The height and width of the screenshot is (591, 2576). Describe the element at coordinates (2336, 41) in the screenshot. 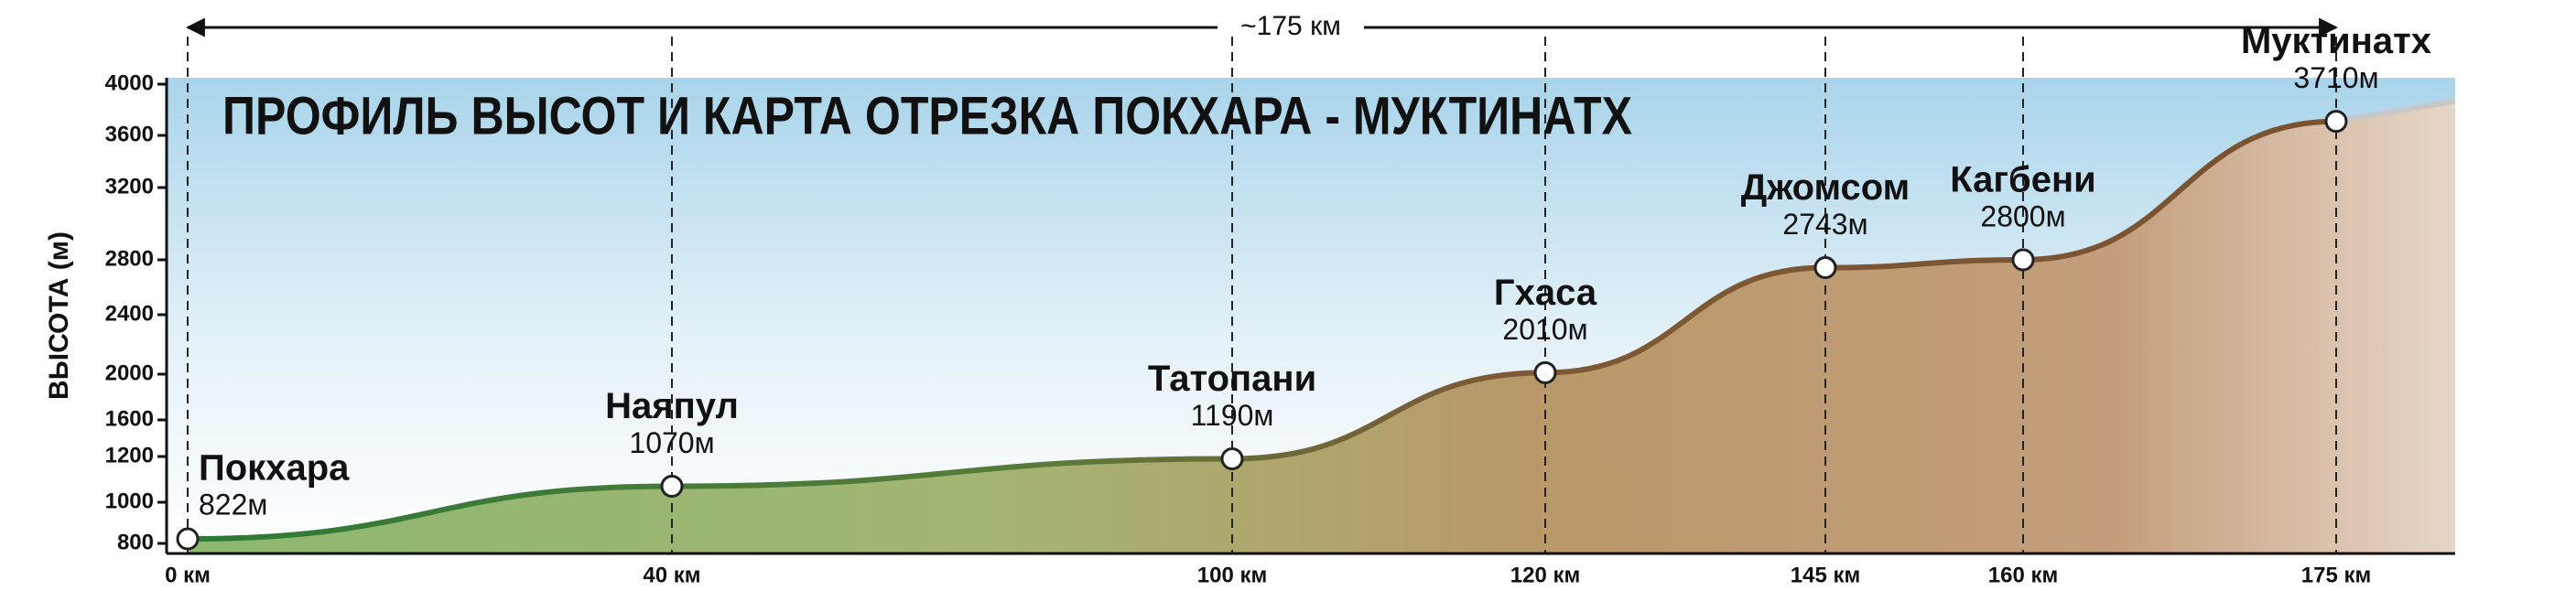

I see `point-name: Муктинатх` at that location.